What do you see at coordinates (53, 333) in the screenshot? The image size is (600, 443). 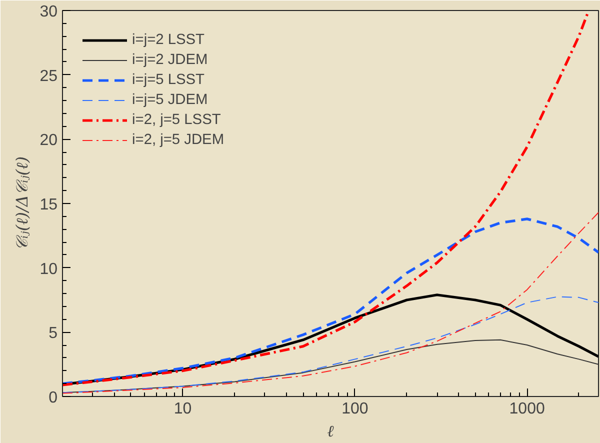 I see `y-tick-label: 5` at bounding box center [53, 333].